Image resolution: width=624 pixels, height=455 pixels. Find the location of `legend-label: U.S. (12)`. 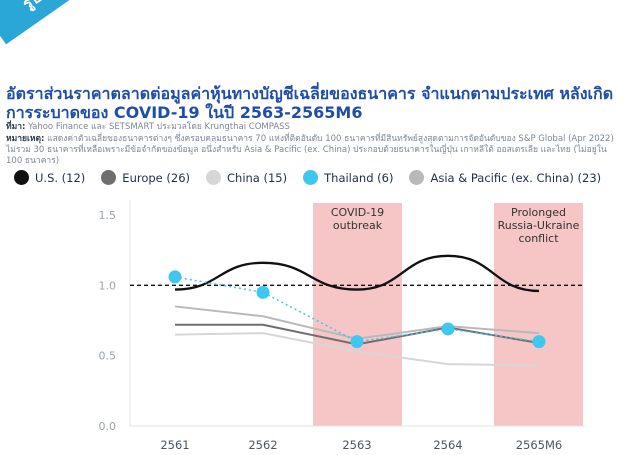

legend-label: U.S. (12) is located at coordinates (60, 177).